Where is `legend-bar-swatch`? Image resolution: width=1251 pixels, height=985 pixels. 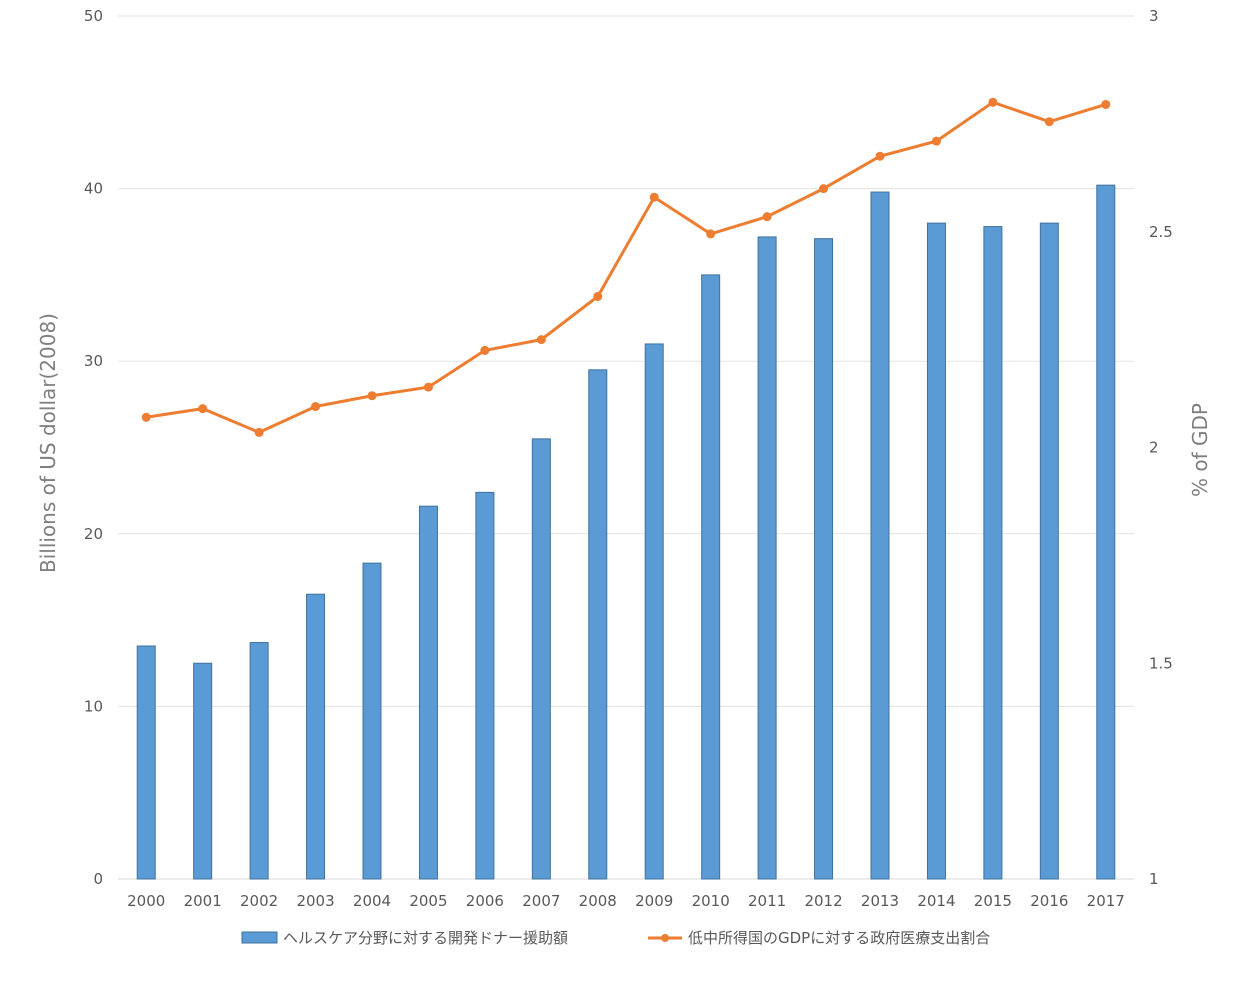
legend-bar-swatch is located at coordinates (259, 937).